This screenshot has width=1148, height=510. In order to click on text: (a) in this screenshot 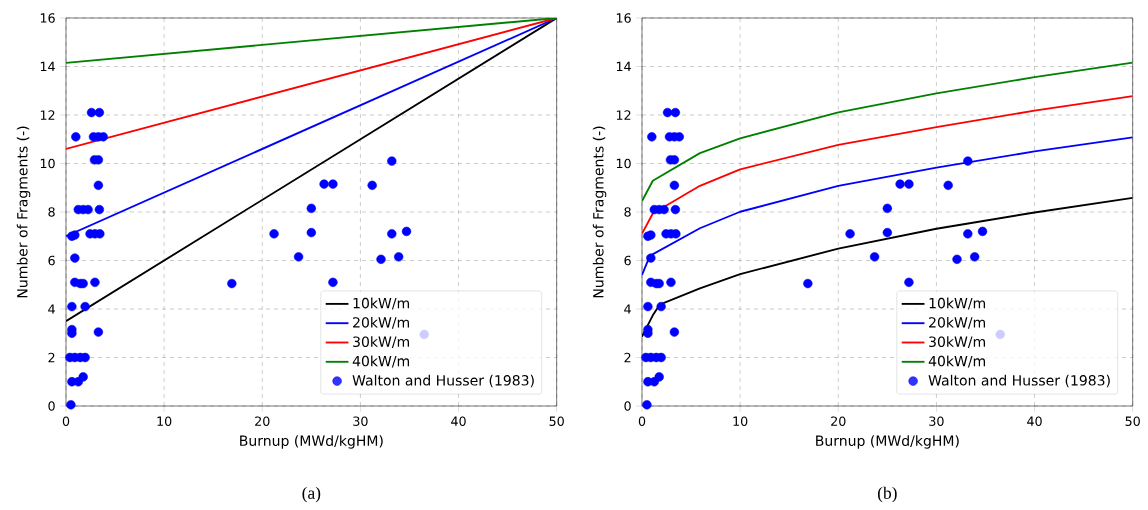, I will do `click(311, 494)`.